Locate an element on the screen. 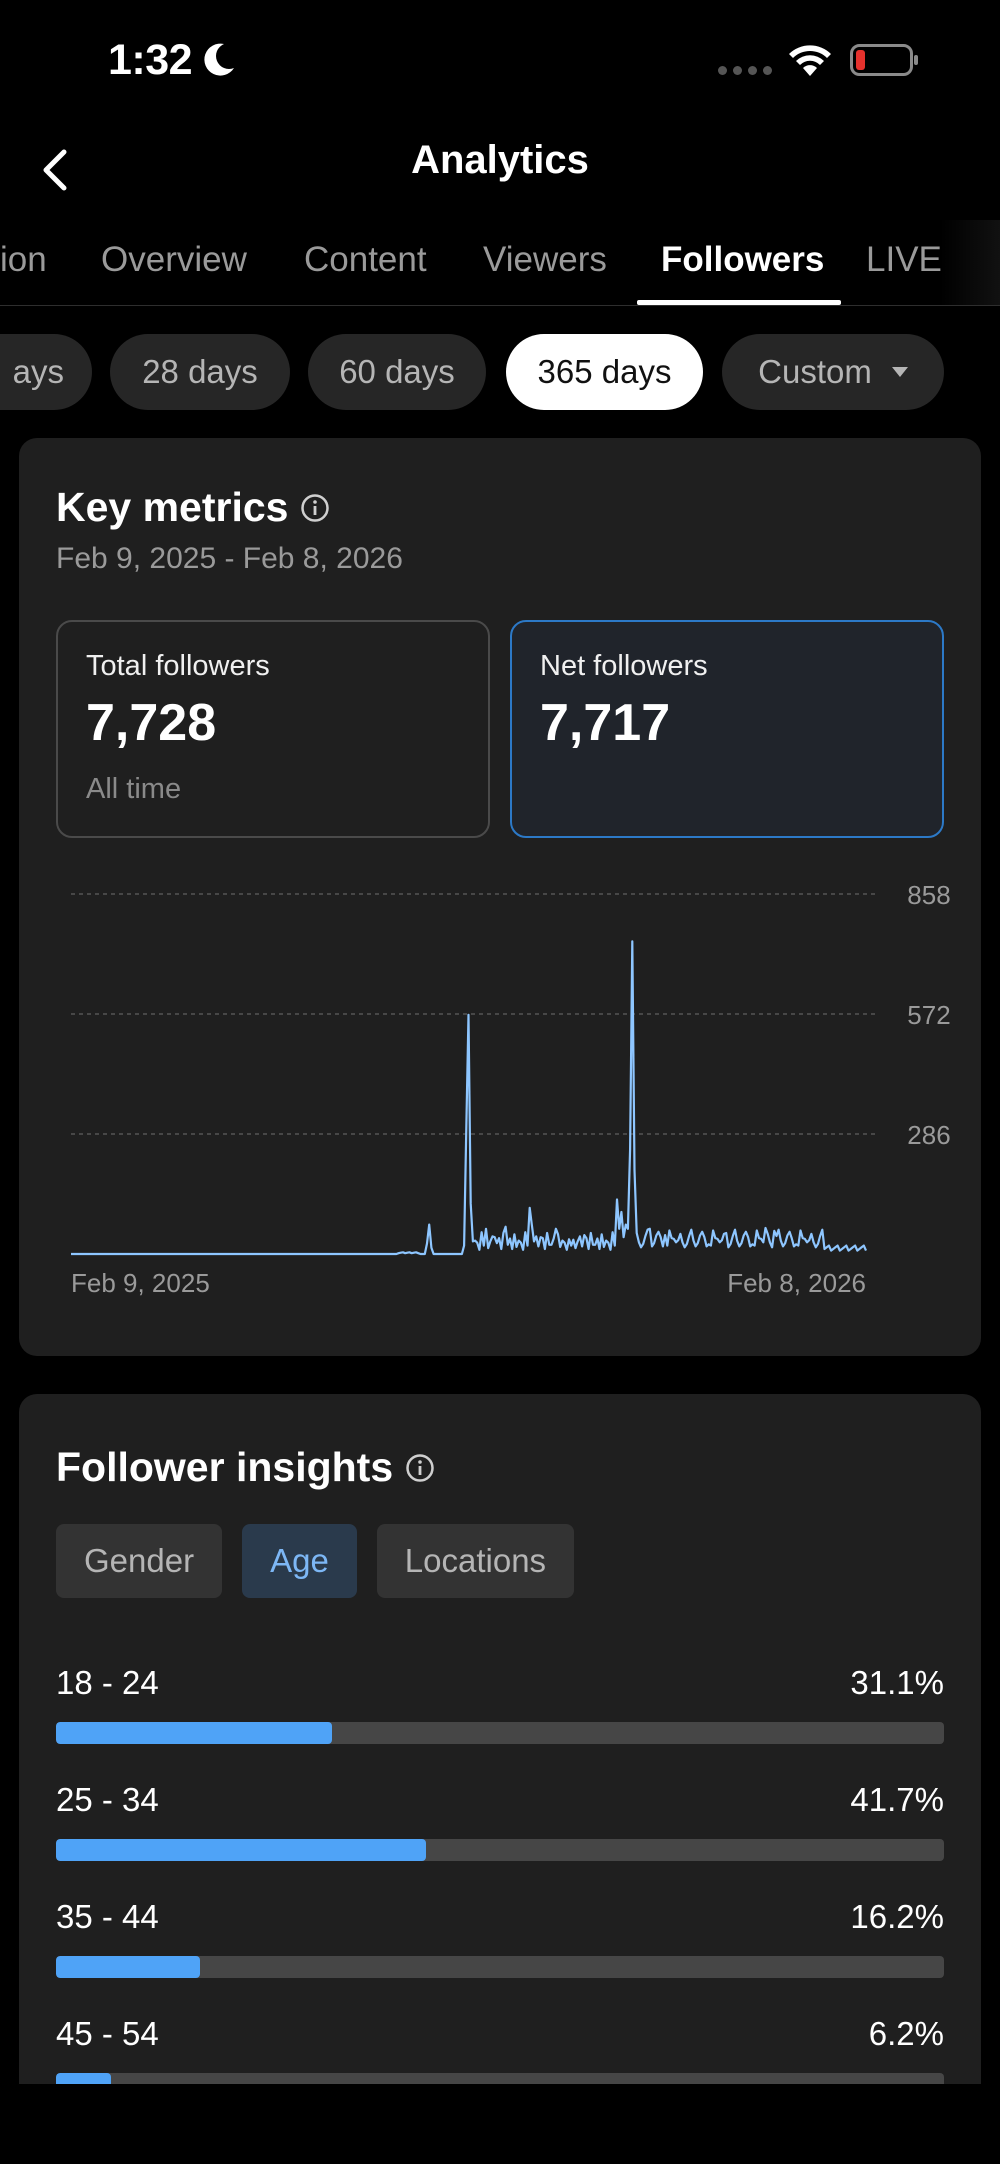 Image resolution: width=1000 pixels, height=2164 pixels. chip-label: 60 days is located at coordinates (397, 371).